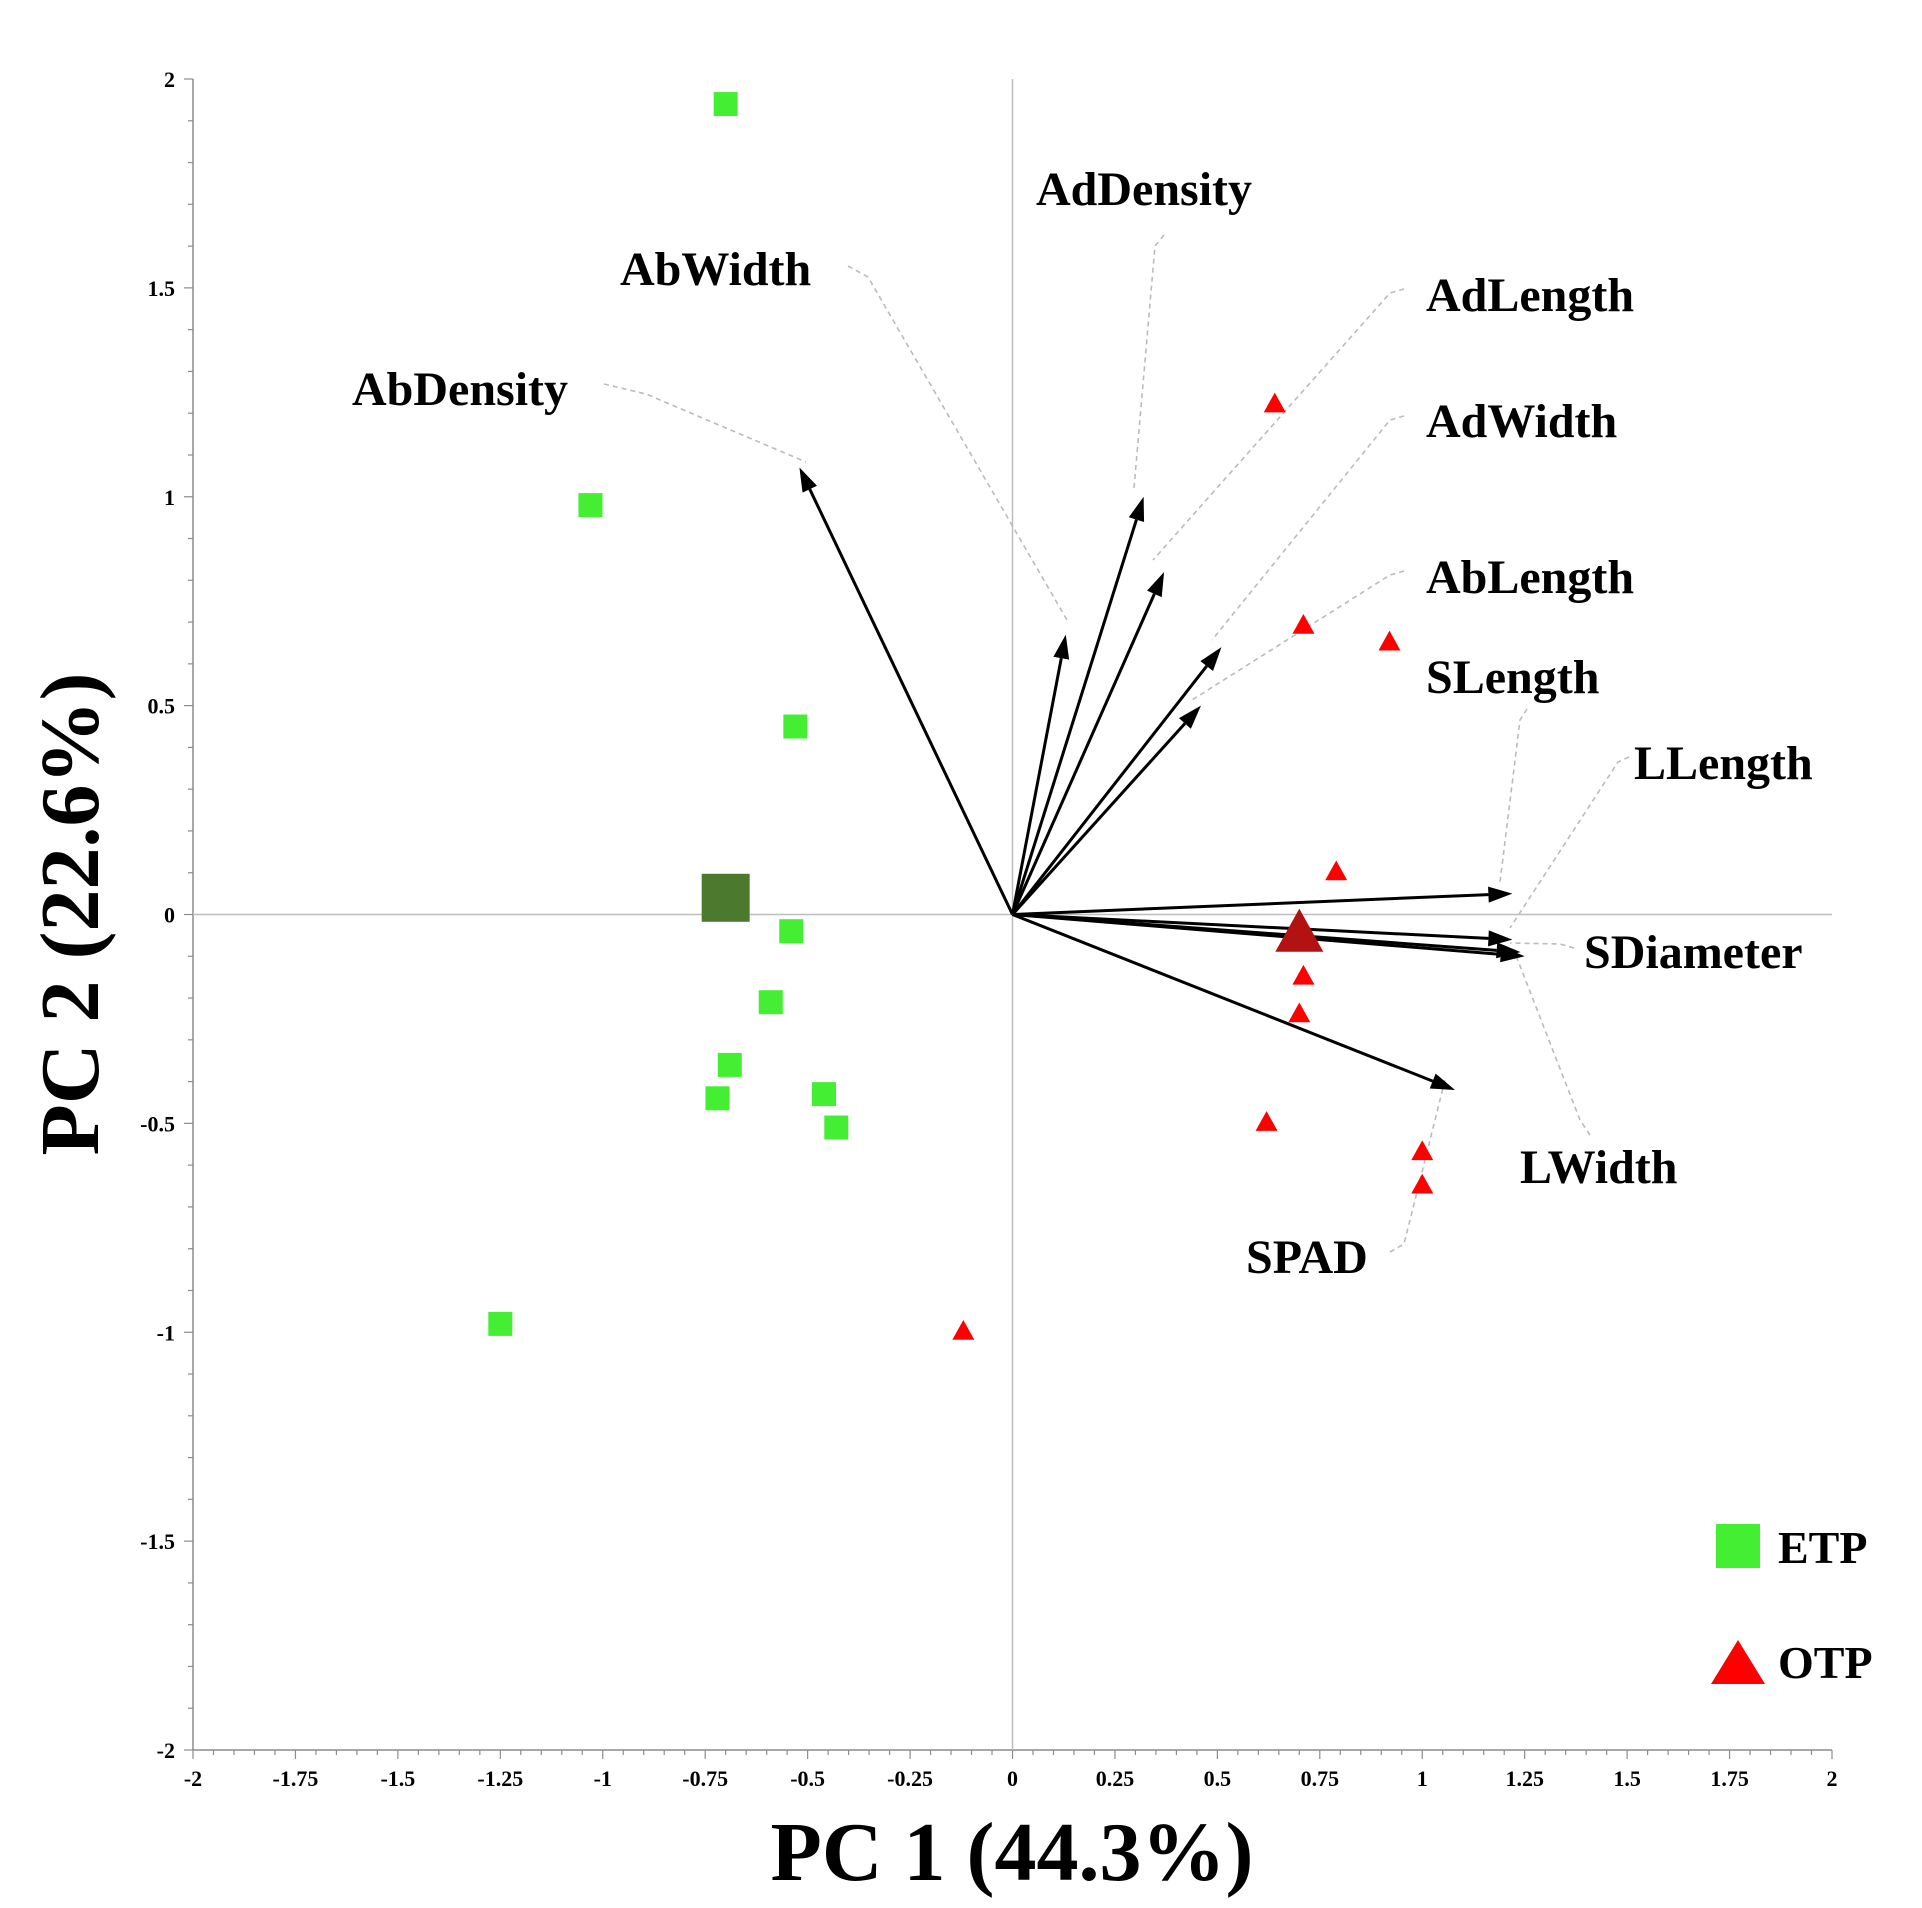 Image resolution: width=1922 pixels, height=1908 pixels. Describe the element at coordinates (1136, 509) in the screenshot. I see `loading-arrowhead-addensity` at that location.